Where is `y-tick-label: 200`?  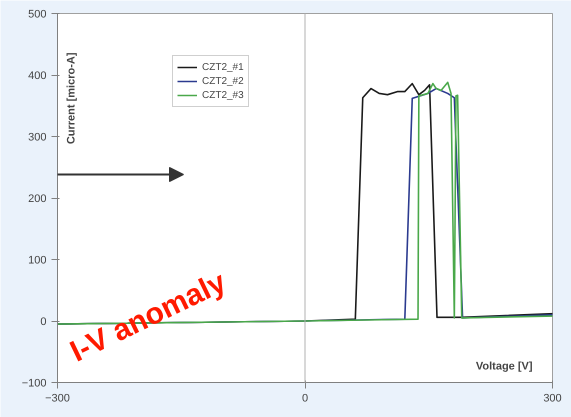 y-tick-label: 200 is located at coordinates (37, 199).